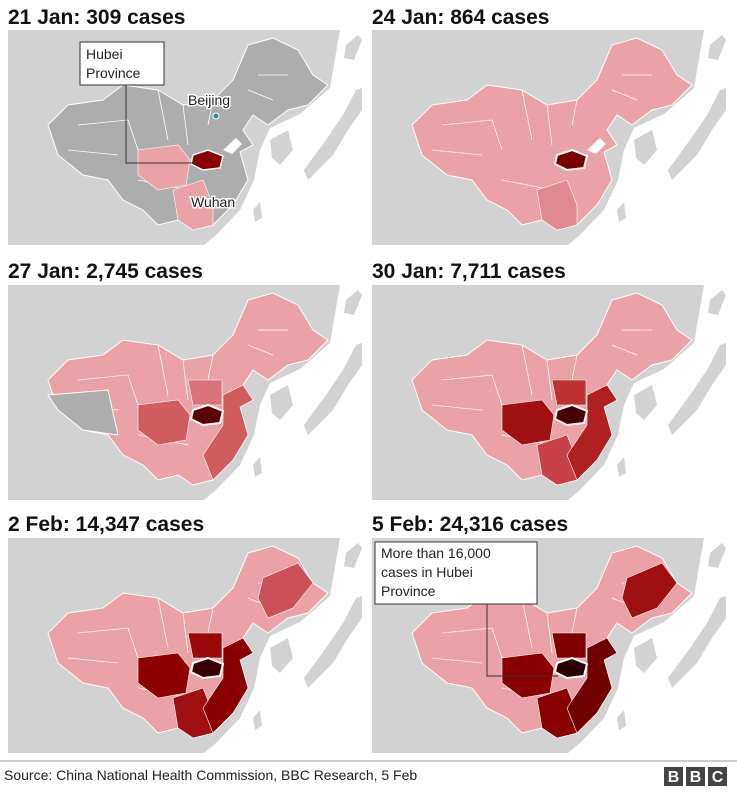  What do you see at coordinates (427, 572) in the screenshot?
I see `annotation: cases in Hubei` at bounding box center [427, 572].